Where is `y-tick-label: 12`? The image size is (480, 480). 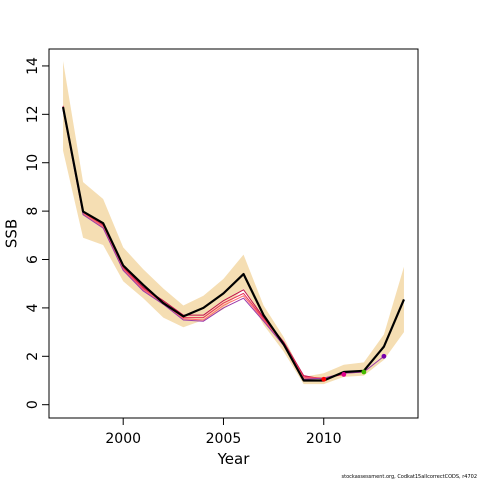
y-tick-label: 12 is located at coordinates (33, 114).